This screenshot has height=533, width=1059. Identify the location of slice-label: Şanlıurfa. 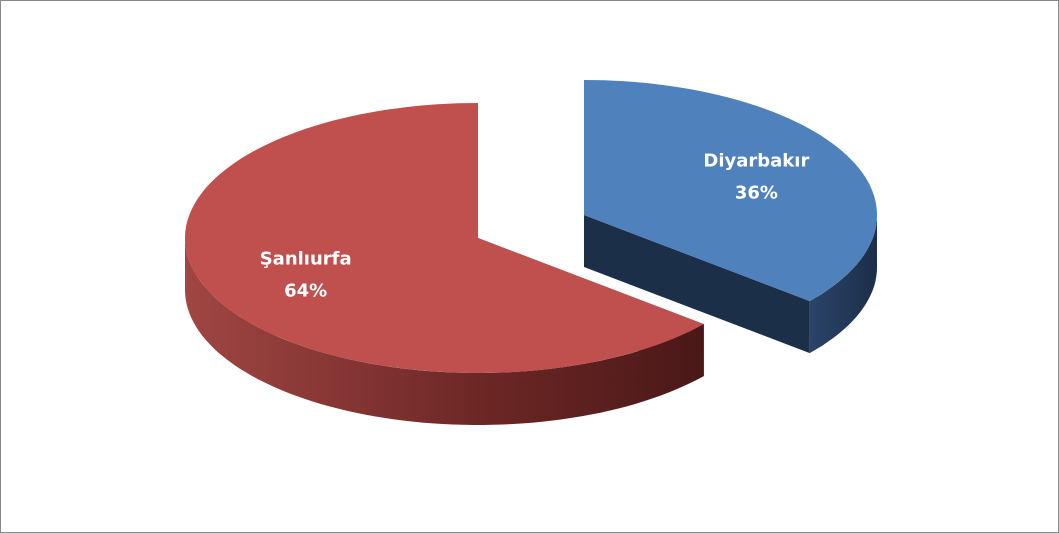
(306, 258).